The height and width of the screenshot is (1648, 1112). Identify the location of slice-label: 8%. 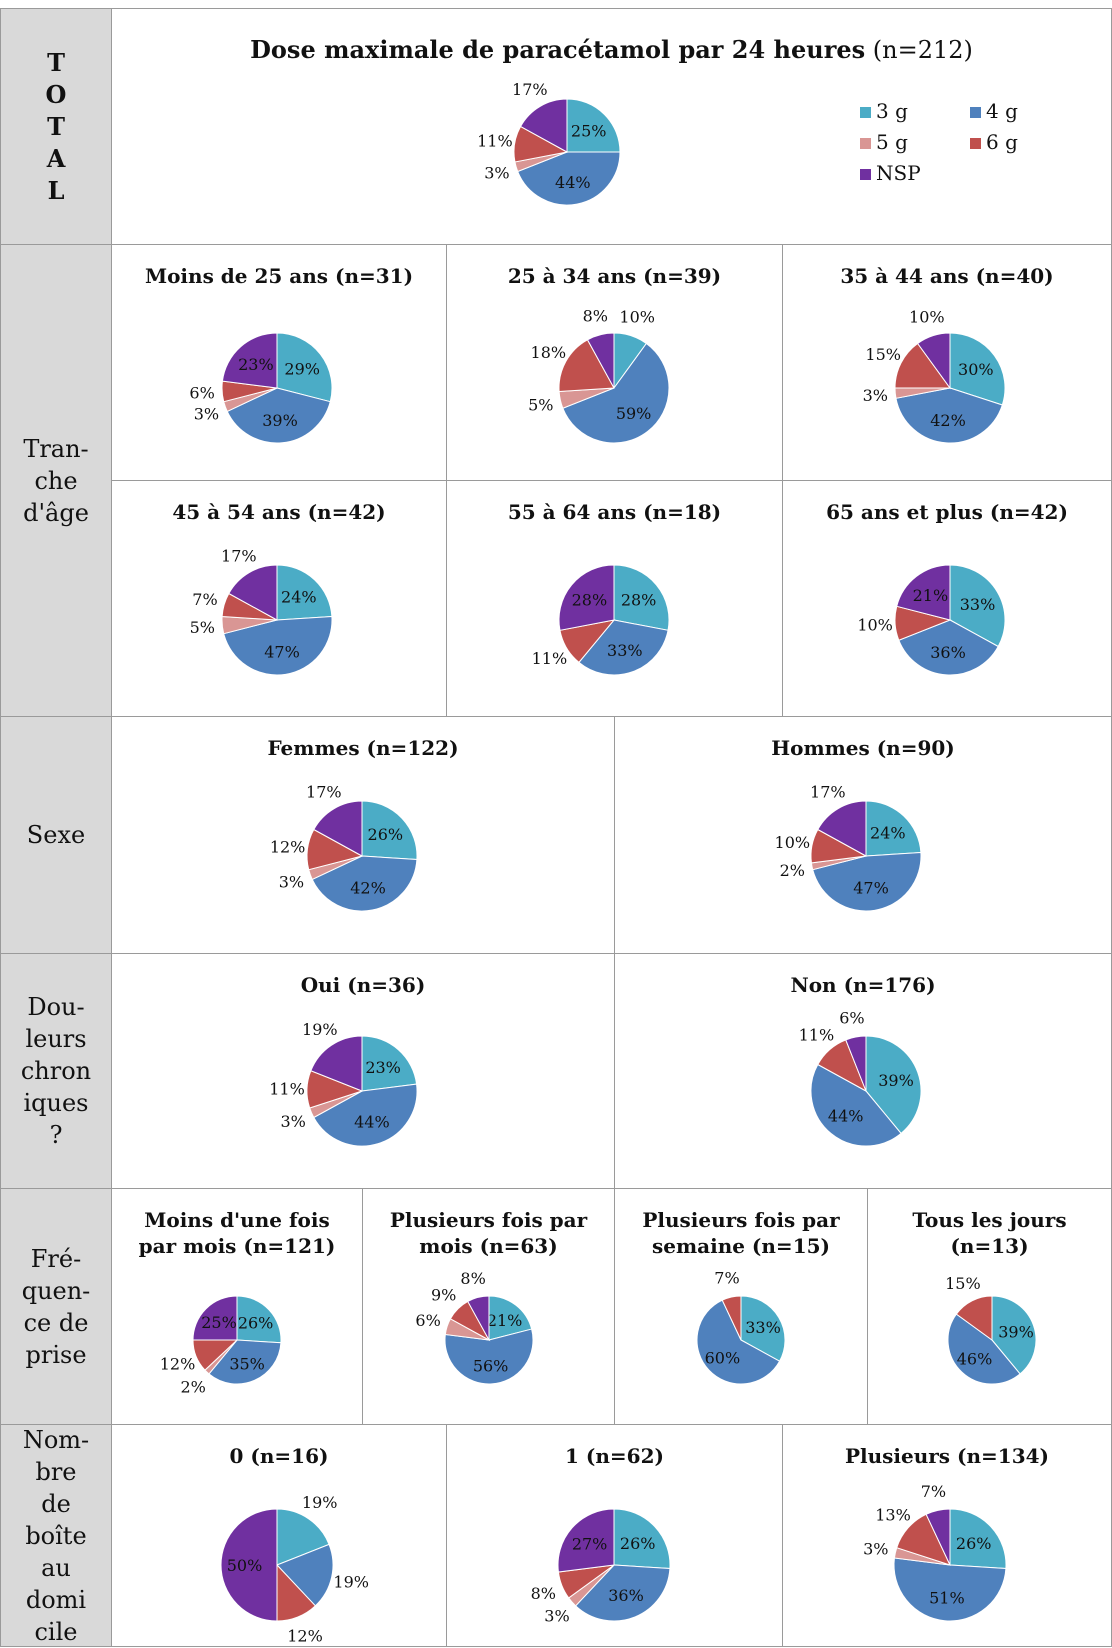
(472, 1278).